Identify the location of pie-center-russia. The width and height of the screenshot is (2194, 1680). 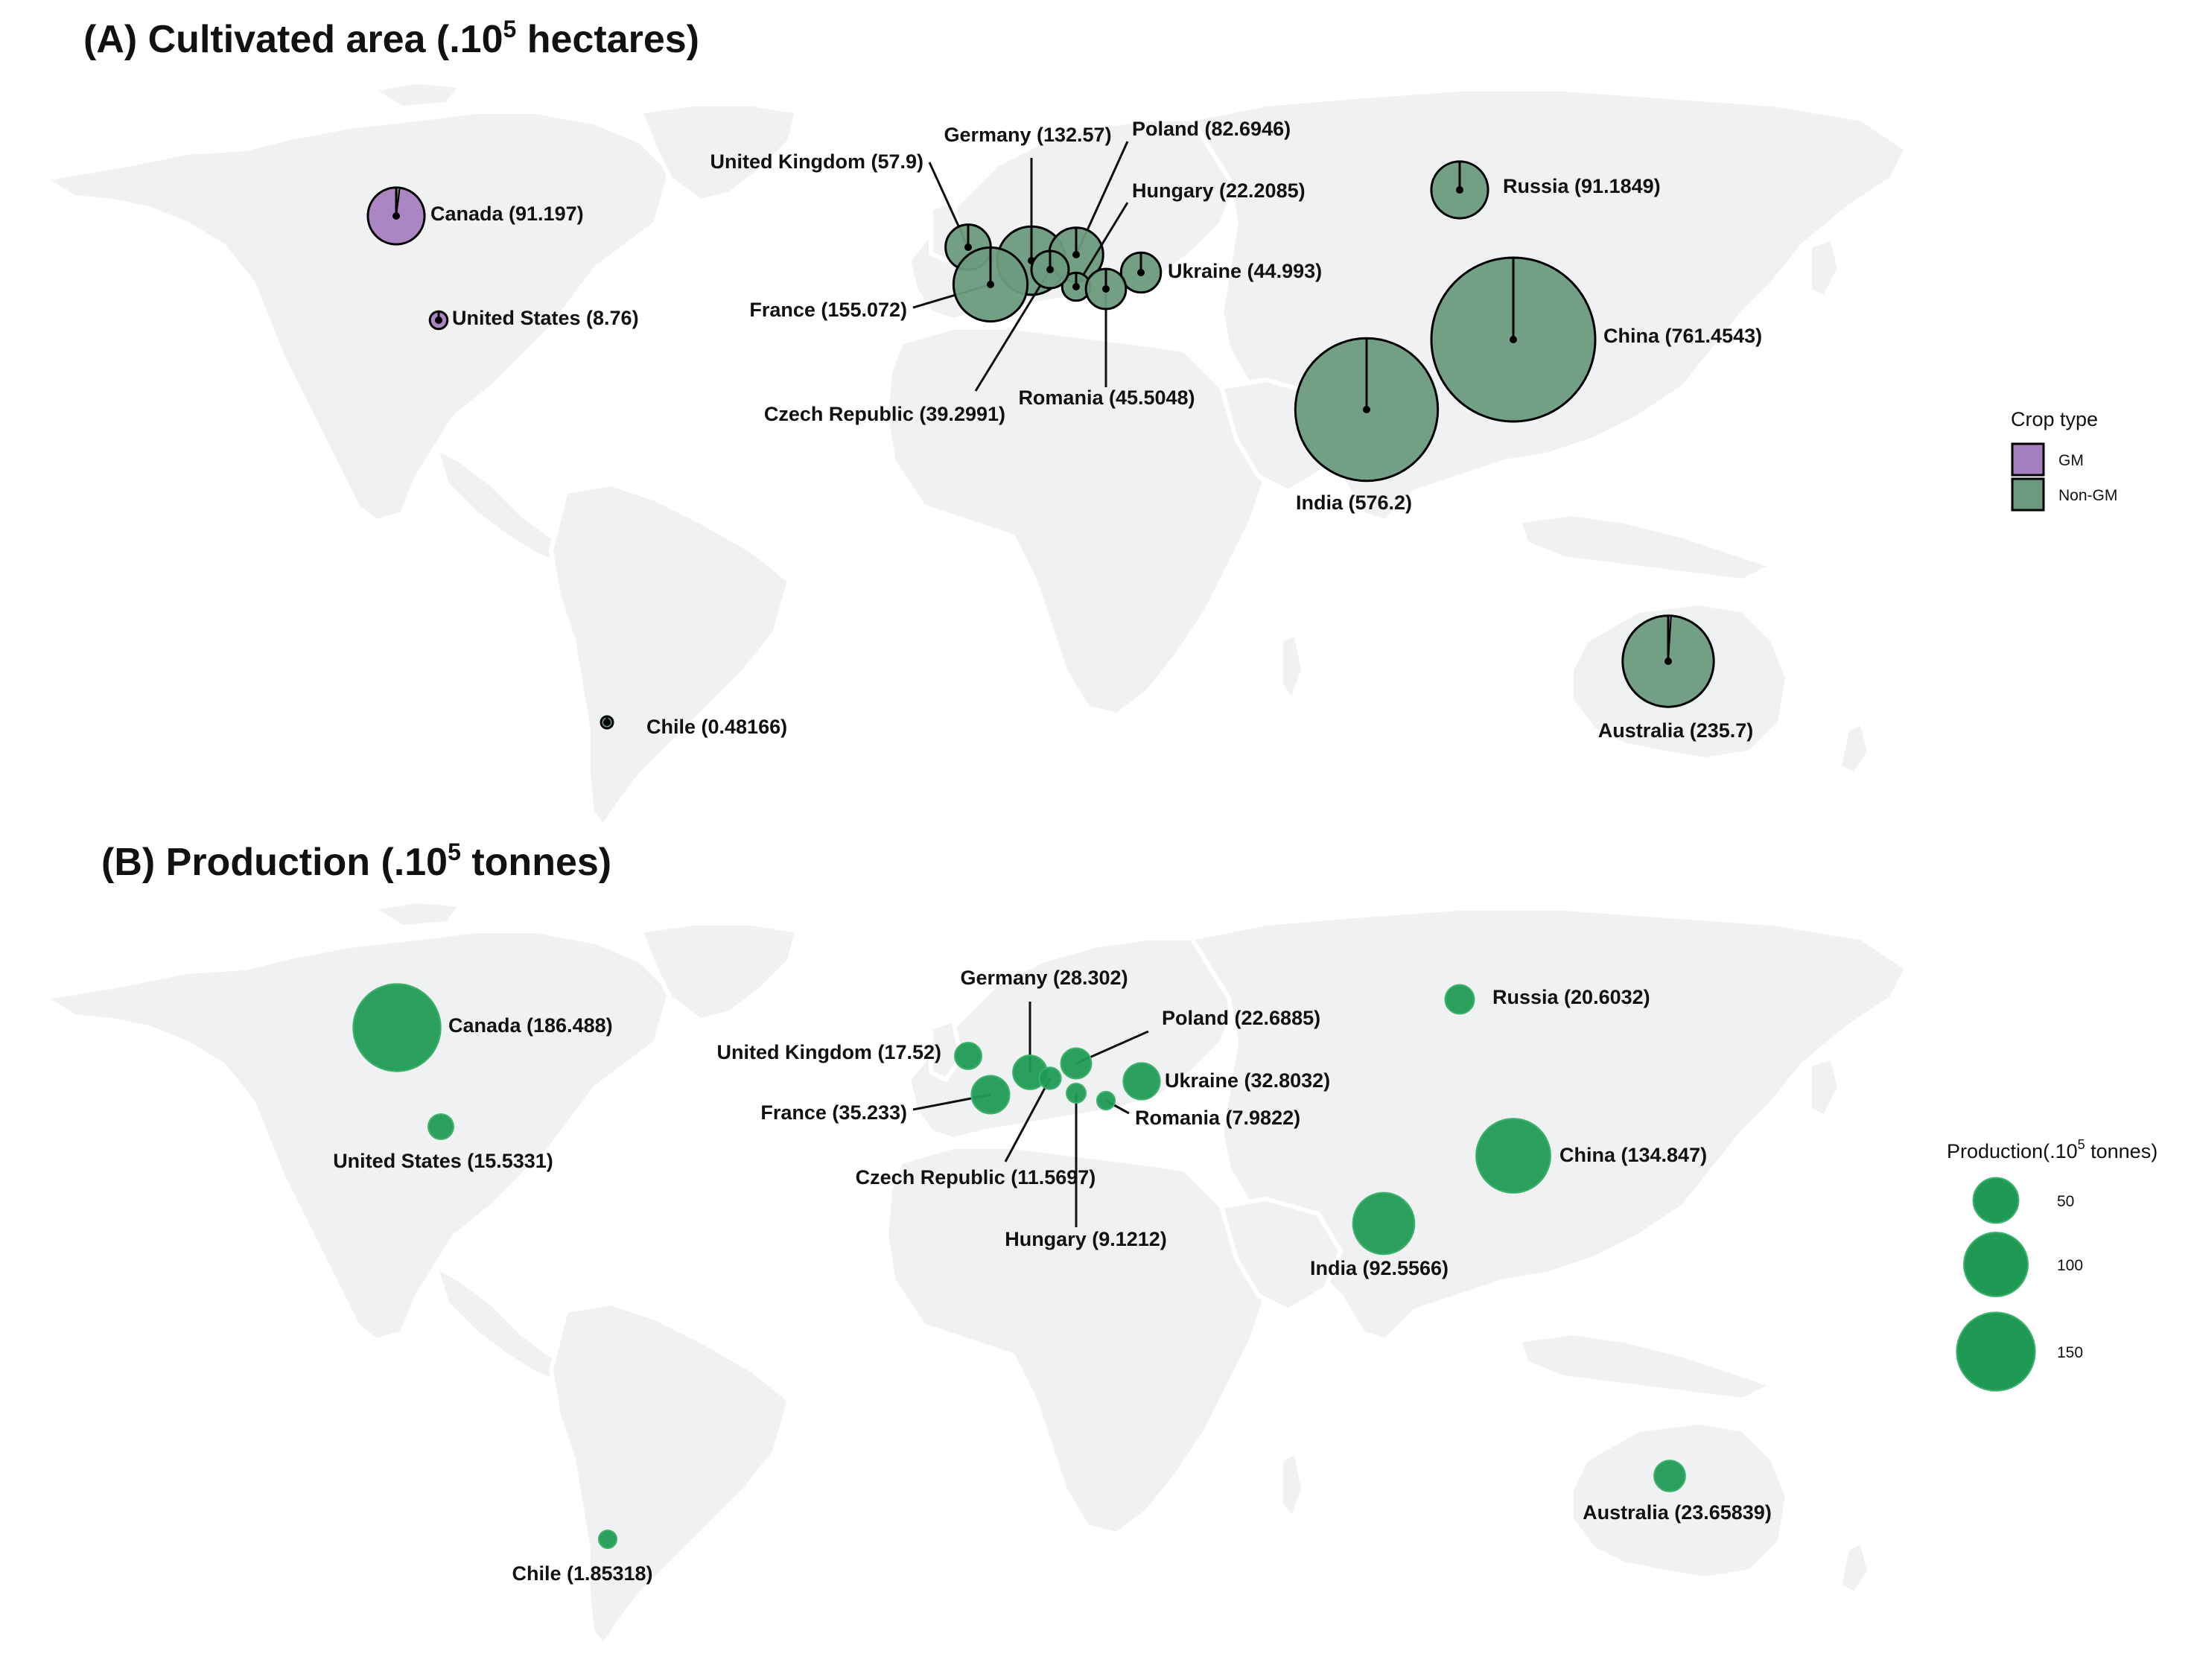
(1459, 190).